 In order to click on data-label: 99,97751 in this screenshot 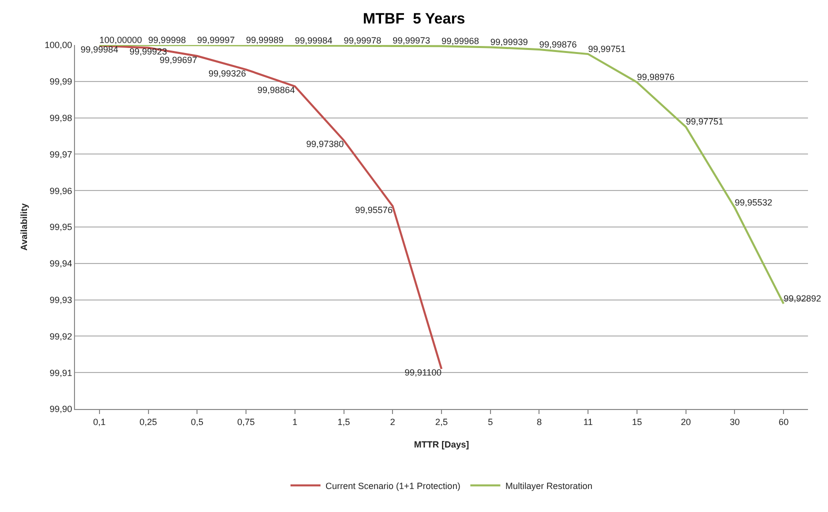, I will do `click(705, 121)`.